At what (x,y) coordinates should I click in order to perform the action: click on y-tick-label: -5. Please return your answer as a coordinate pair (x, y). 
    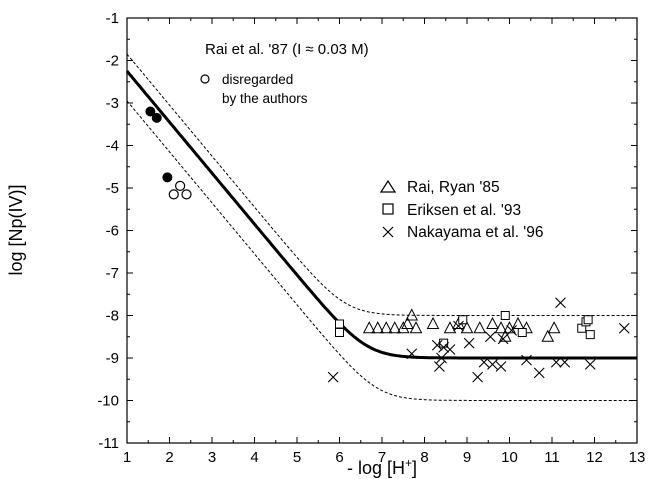
    Looking at the image, I should click on (112, 188).